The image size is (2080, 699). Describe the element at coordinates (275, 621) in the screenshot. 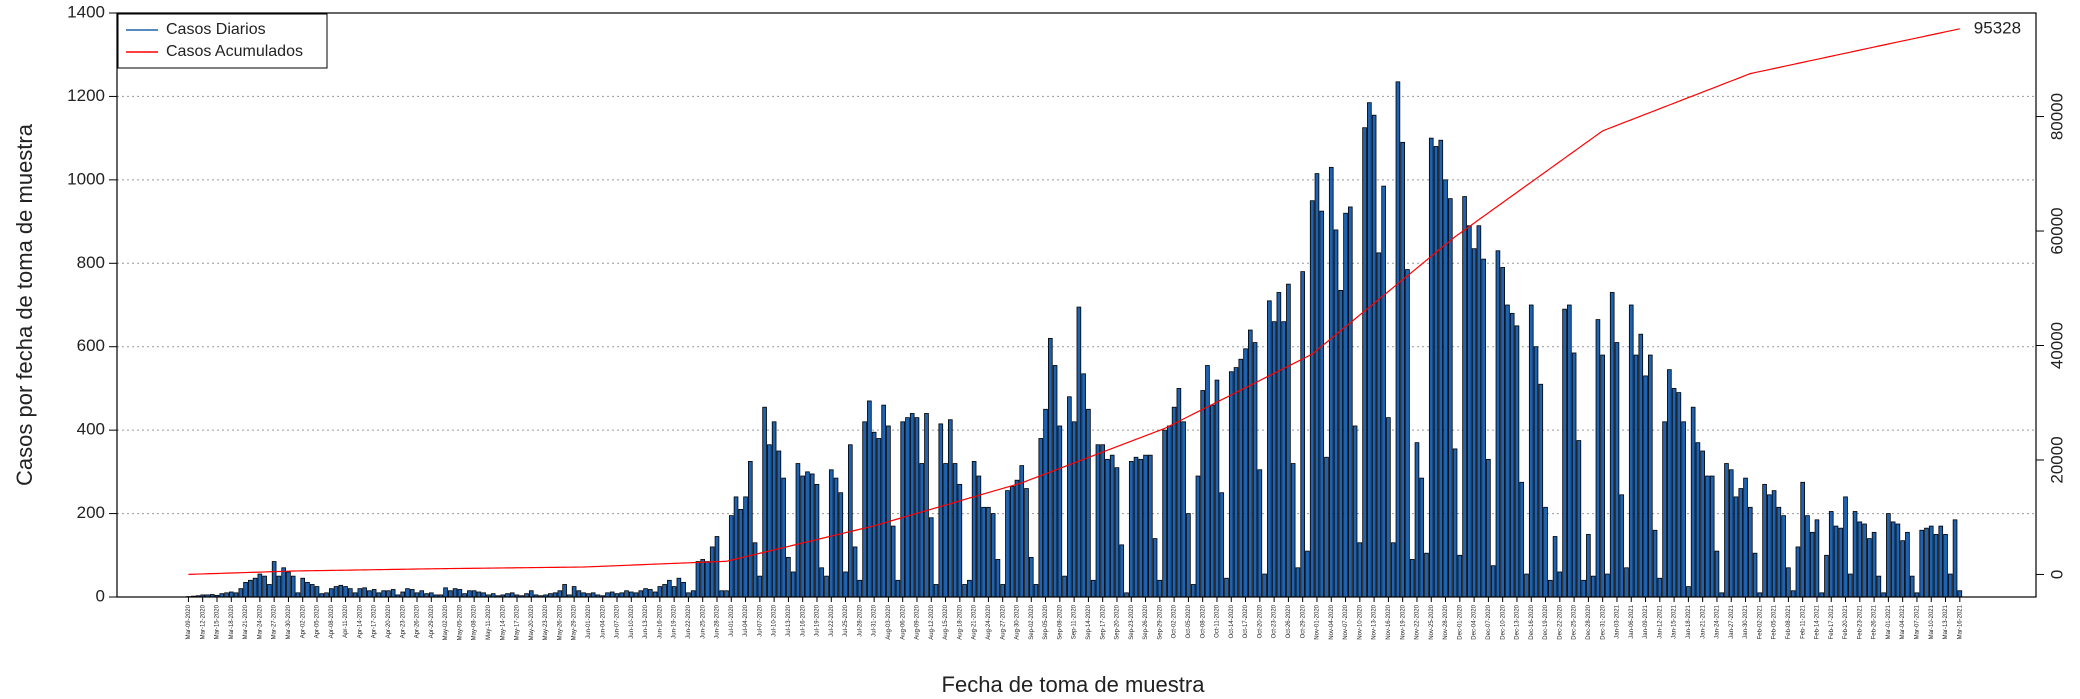

I see `x-tick-label: Mar-27-2020` at that location.